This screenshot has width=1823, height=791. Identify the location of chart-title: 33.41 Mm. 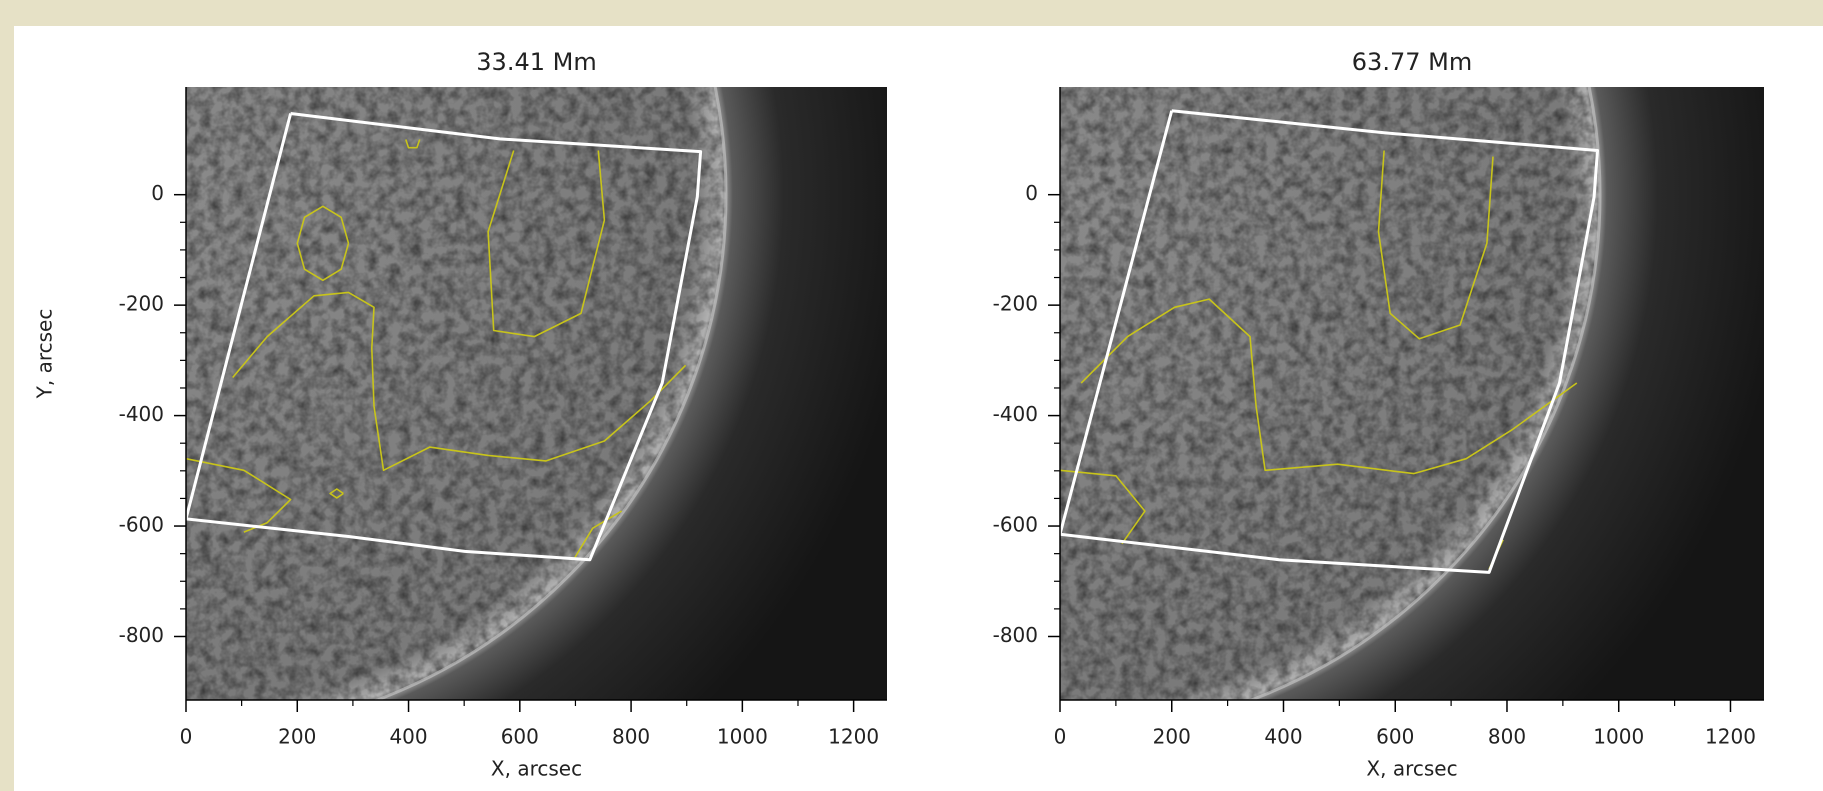
(536, 62).